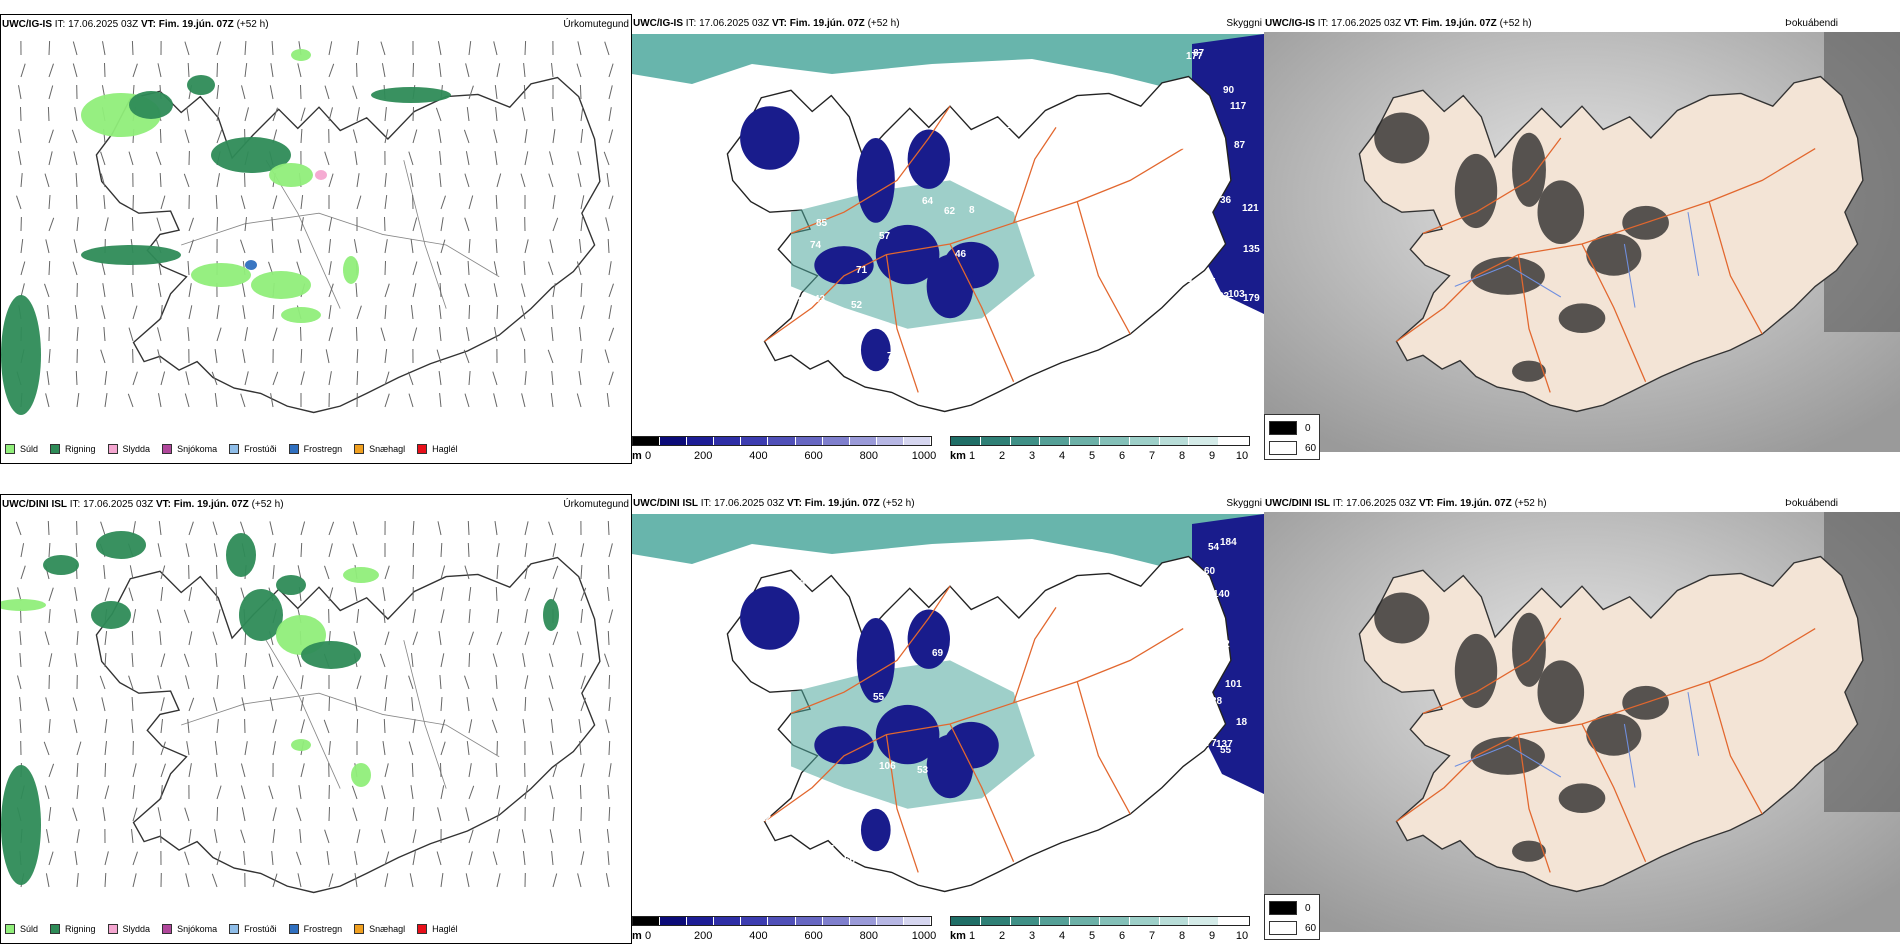 Image resolution: width=1900 pixels, height=950 pixels. Describe the element at coordinates (1221, 644) in the screenshot. I see `visibility-label: 232` at that location.